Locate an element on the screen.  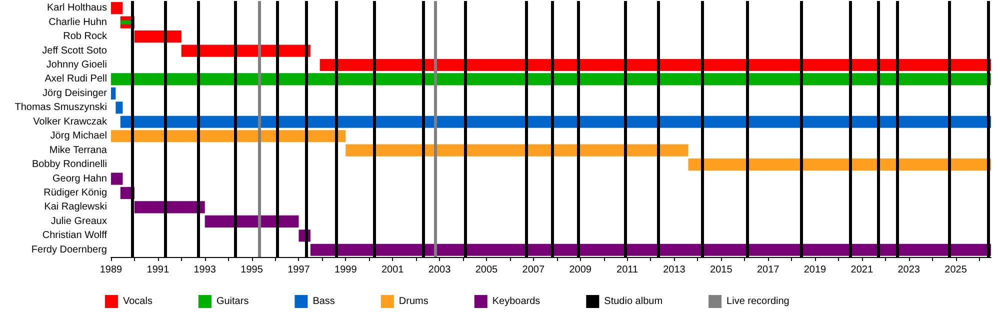
x-tick-label: 2023 is located at coordinates (909, 270).